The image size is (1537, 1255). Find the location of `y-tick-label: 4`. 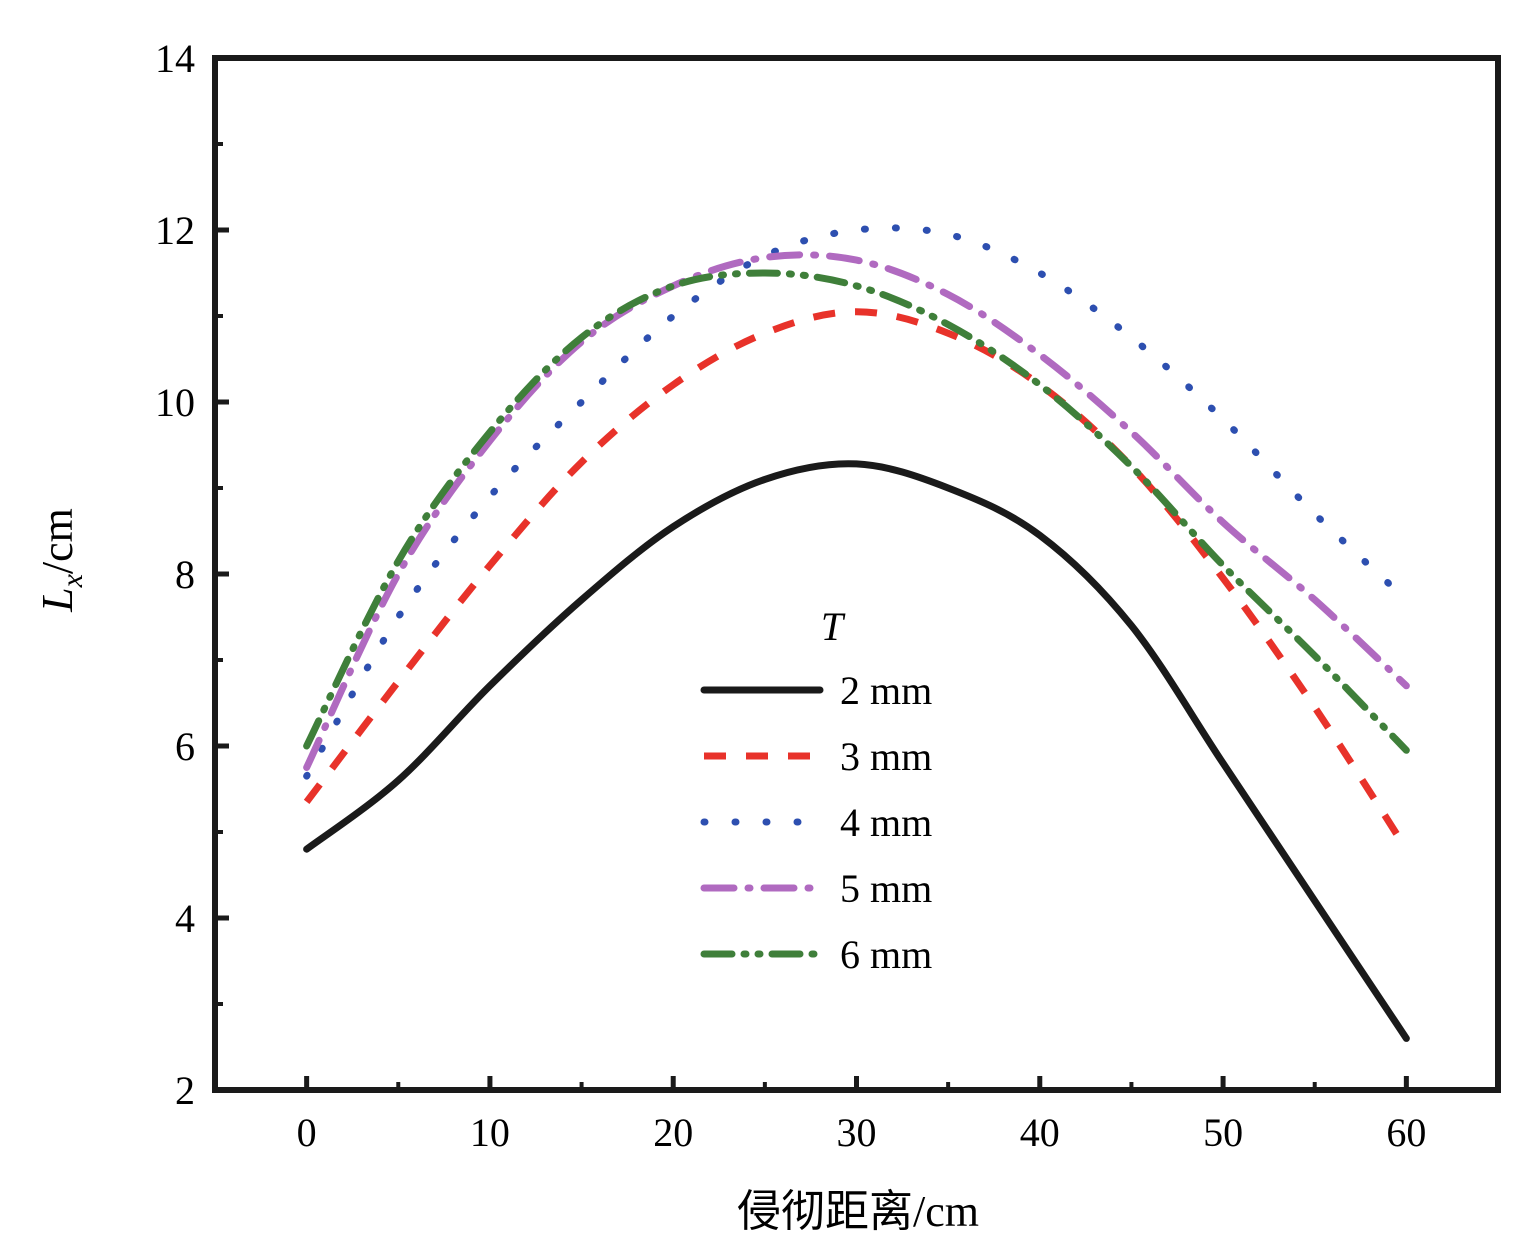

y-tick-label: 4 is located at coordinates (185, 918).